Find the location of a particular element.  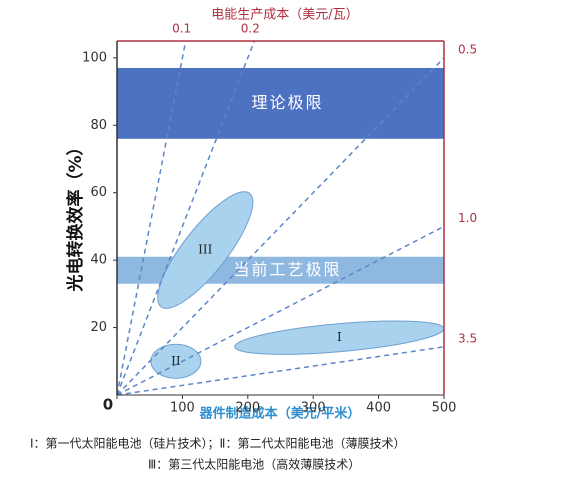

x-tick-label: 100 is located at coordinates (182, 408).